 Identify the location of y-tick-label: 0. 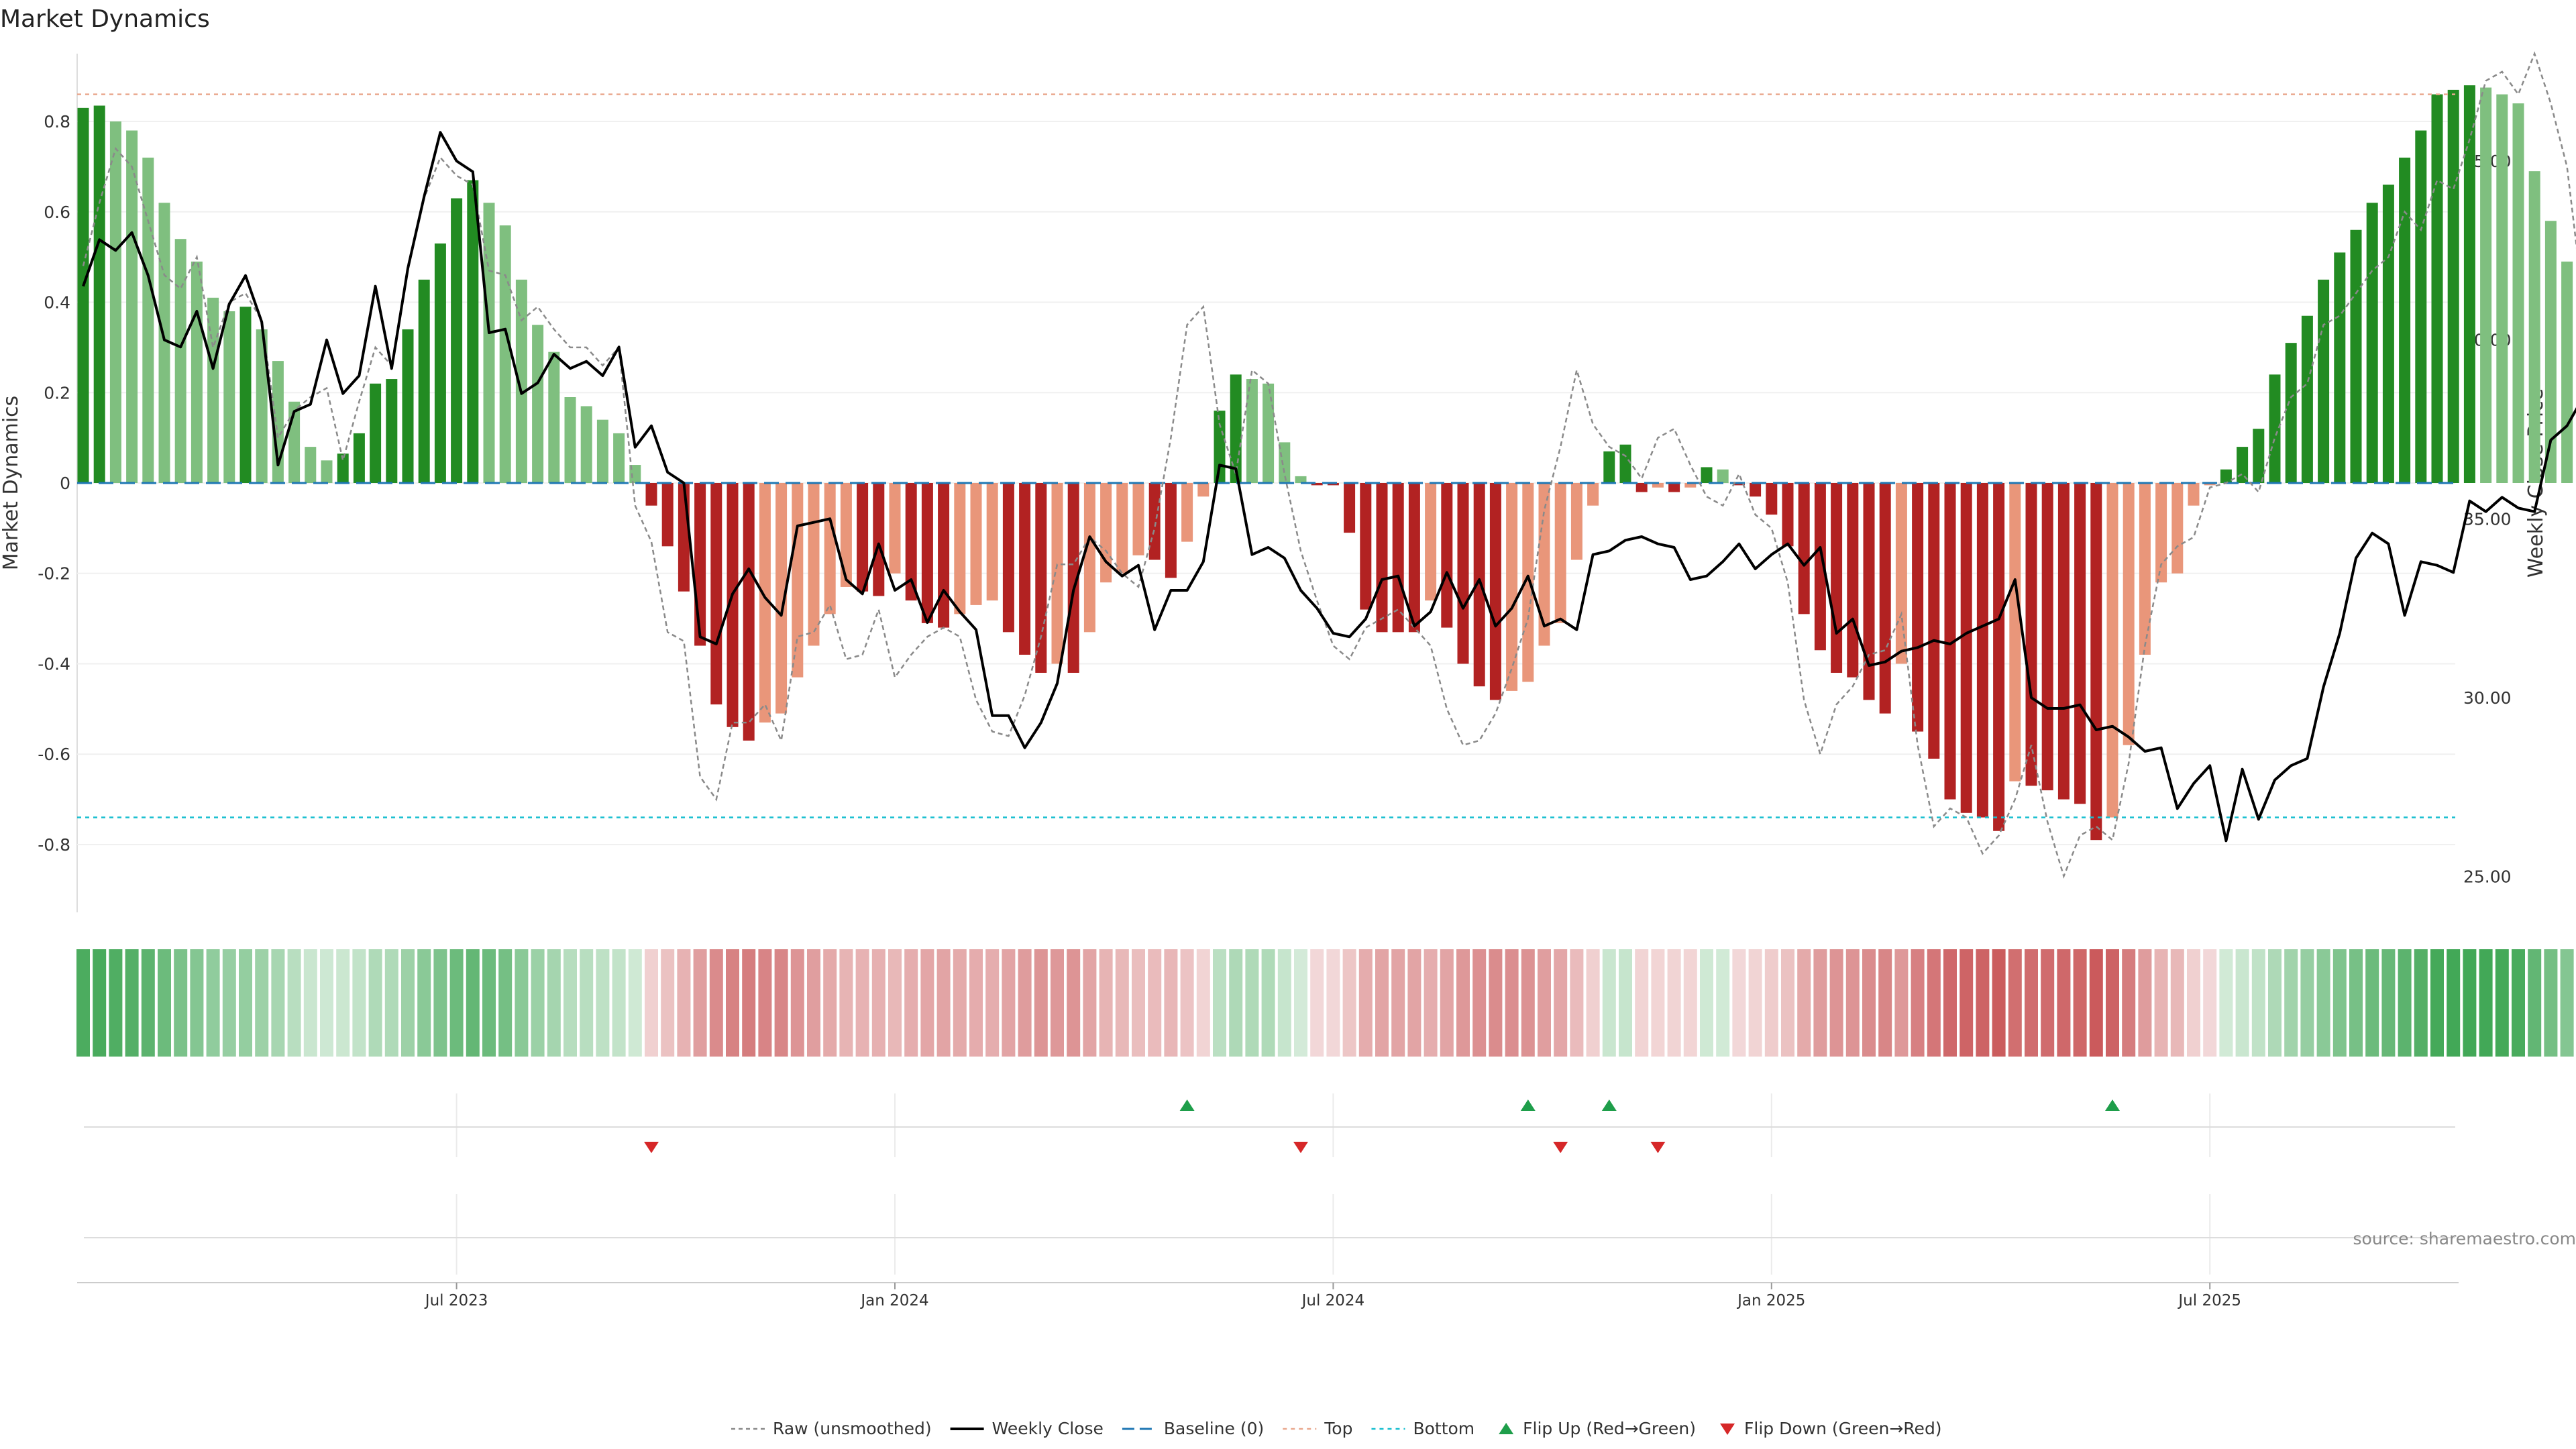
(65, 483).